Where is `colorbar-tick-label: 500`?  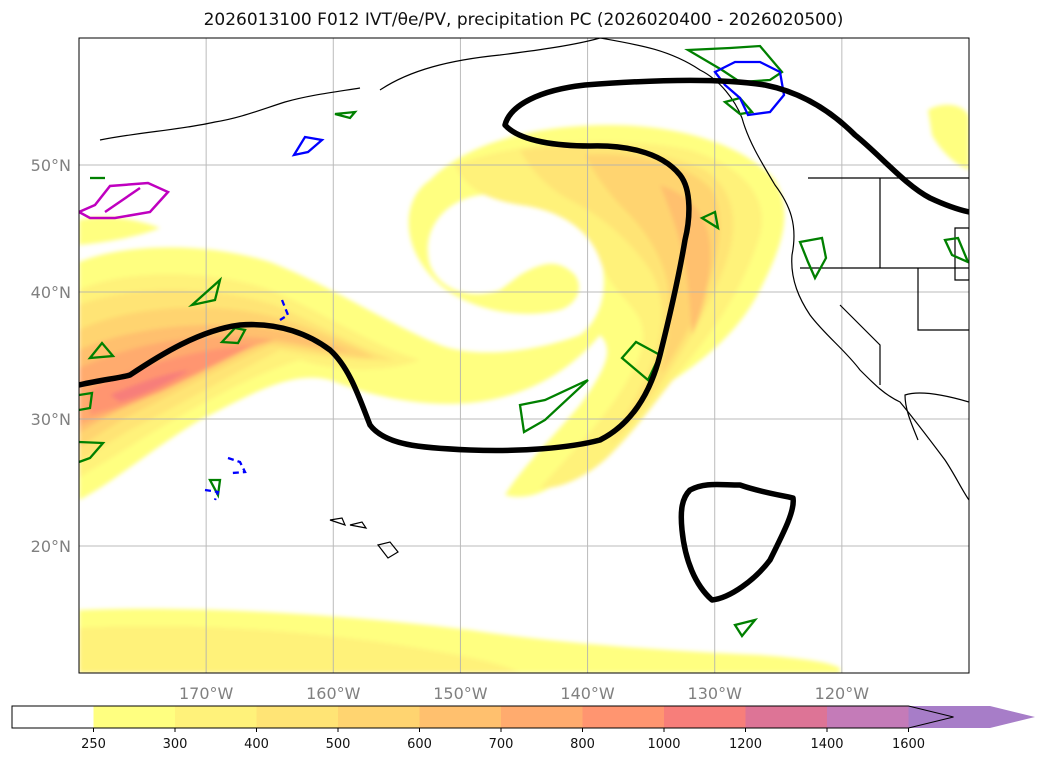
colorbar-tick-label: 500 is located at coordinates (338, 744).